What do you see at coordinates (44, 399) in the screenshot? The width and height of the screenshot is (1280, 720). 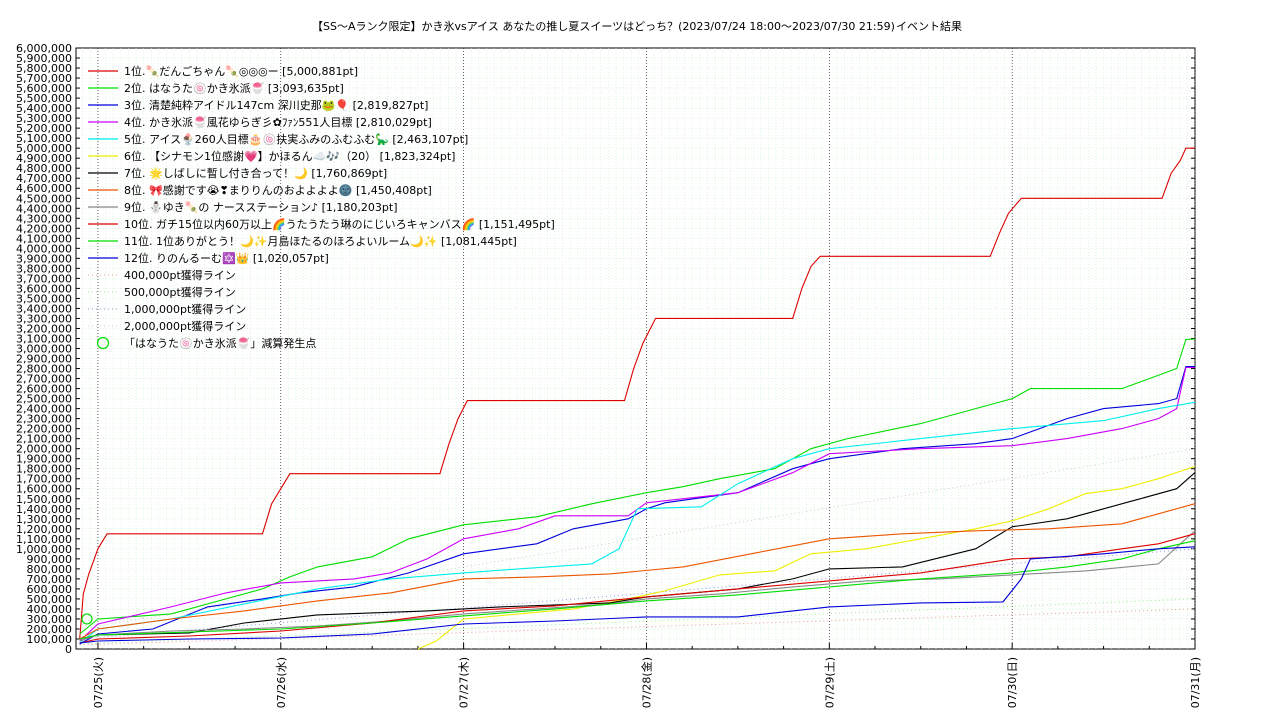 I see `y-tick-label: 2,500,000` at bounding box center [44, 399].